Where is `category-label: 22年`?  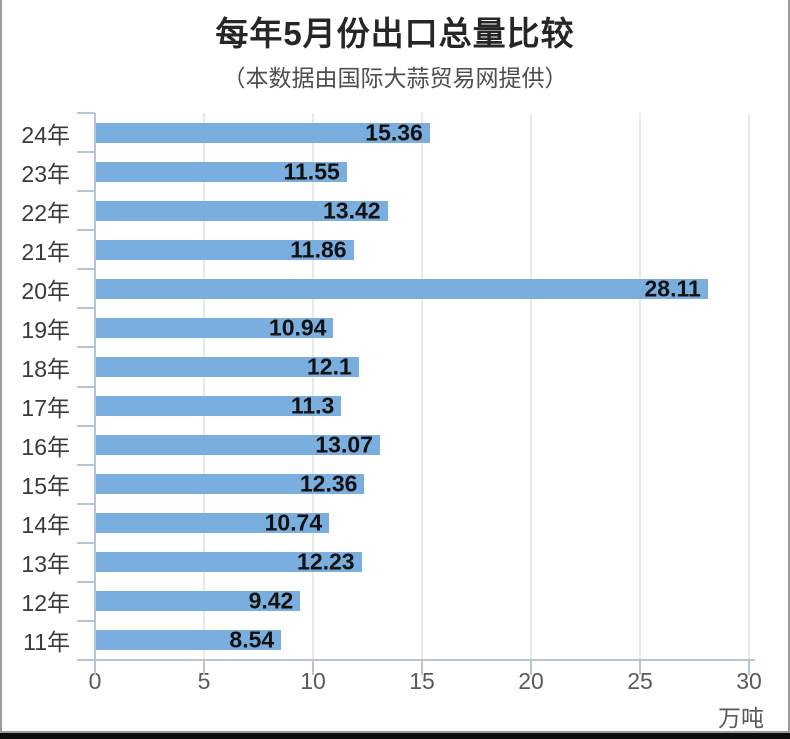
category-label: 22年 is located at coordinates (45, 212).